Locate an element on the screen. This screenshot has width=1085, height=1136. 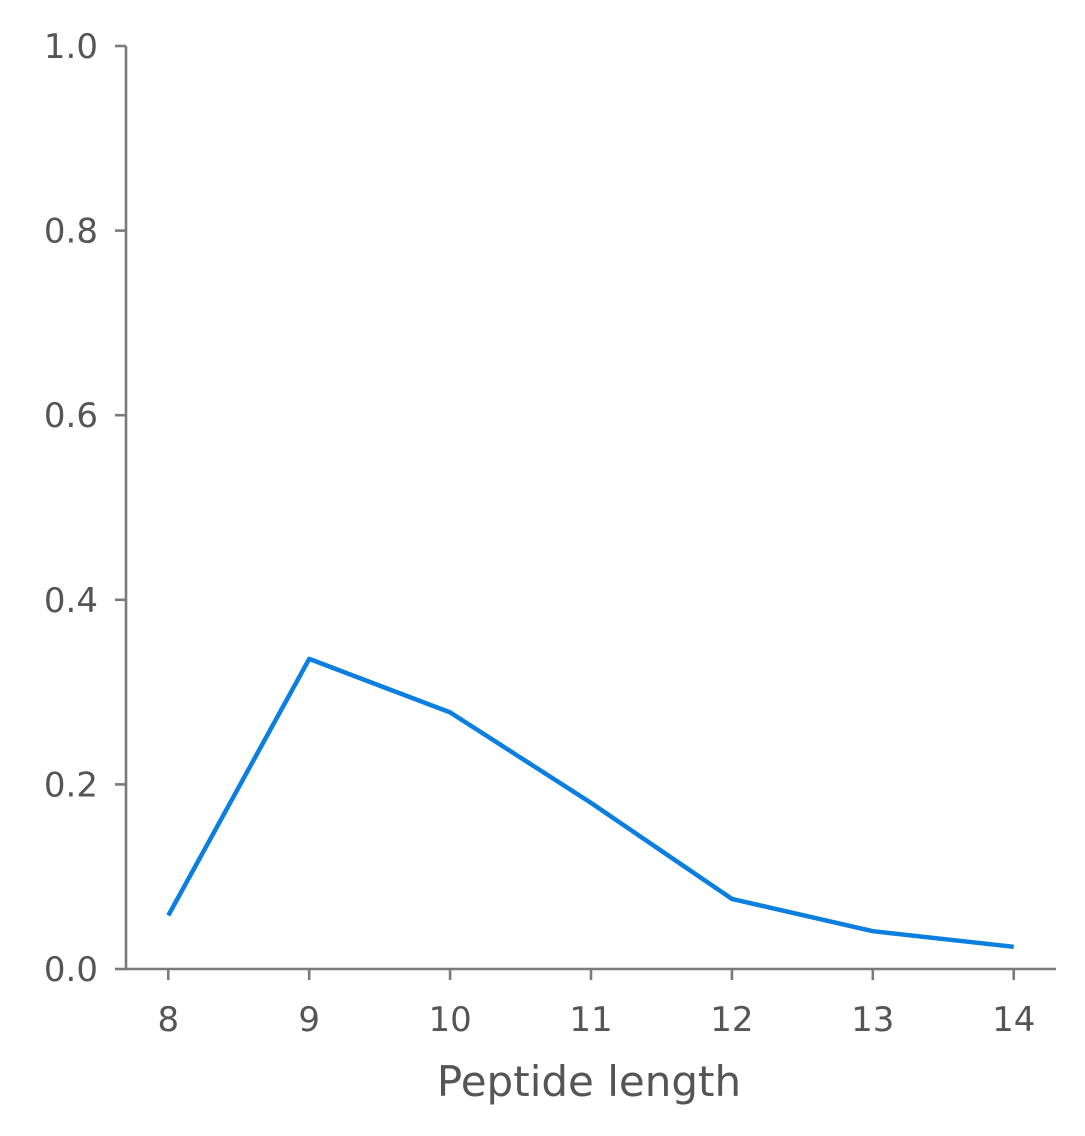
x-tick-label: 10 is located at coordinates (449, 1020).